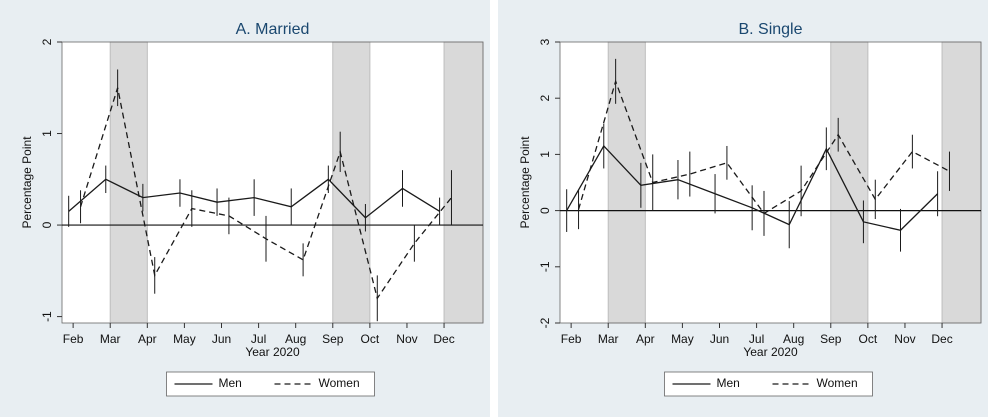 The image size is (988, 417). What do you see at coordinates (770, 29) in the screenshot?
I see `chart-title: B. Single` at bounding box center [770, 29].